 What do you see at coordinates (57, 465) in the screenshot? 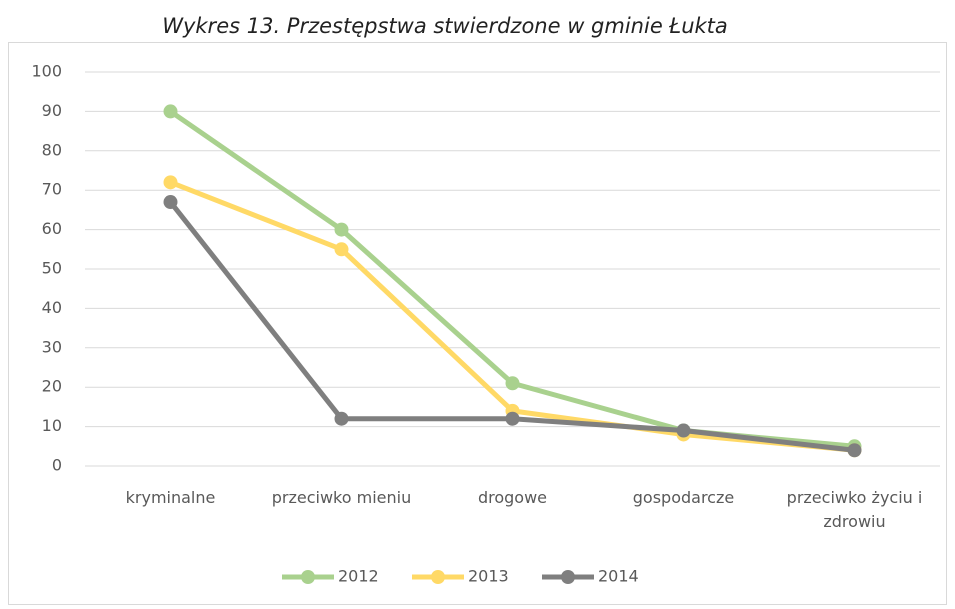
I see `y-tick-label: 0` at bounding box center [57, 465].